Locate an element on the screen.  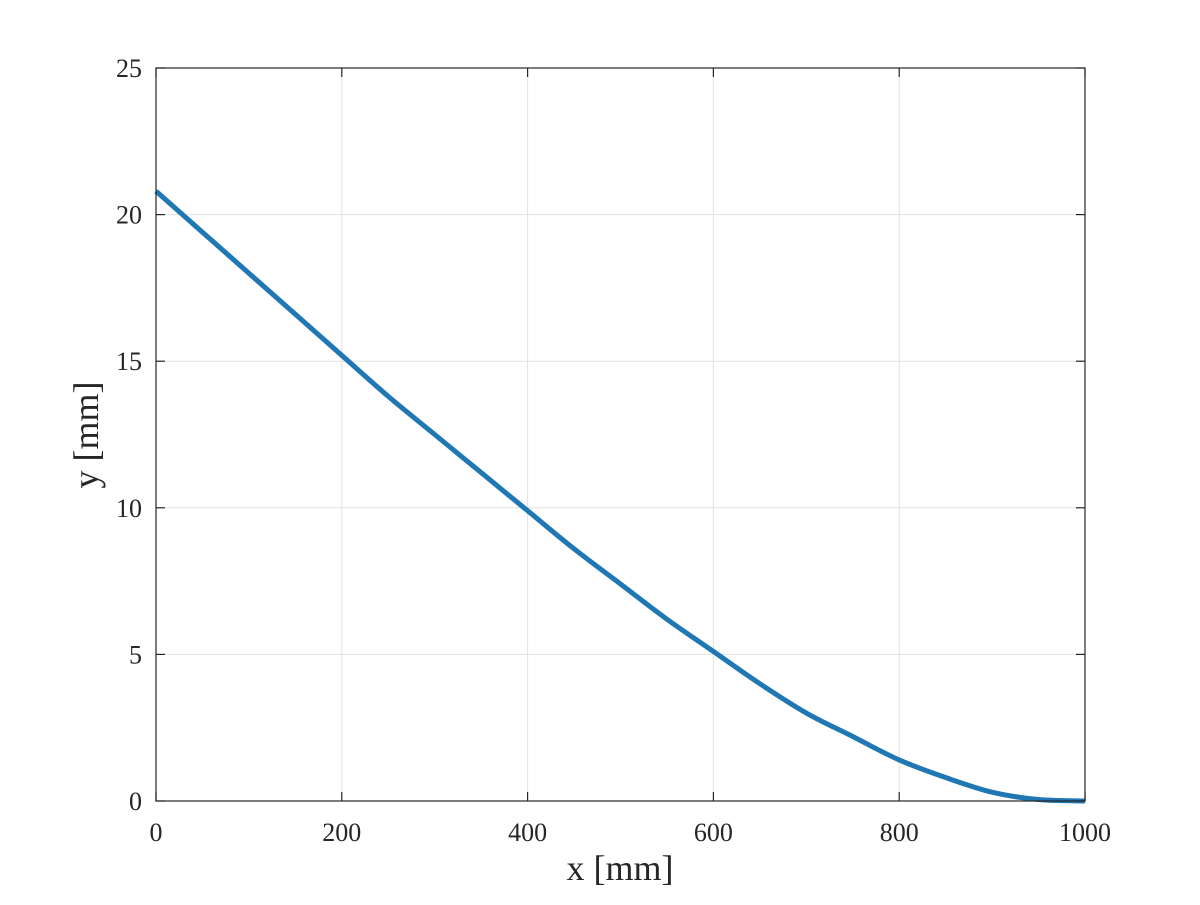
x-tick-label: 200 is located at coordinates (341, 832).